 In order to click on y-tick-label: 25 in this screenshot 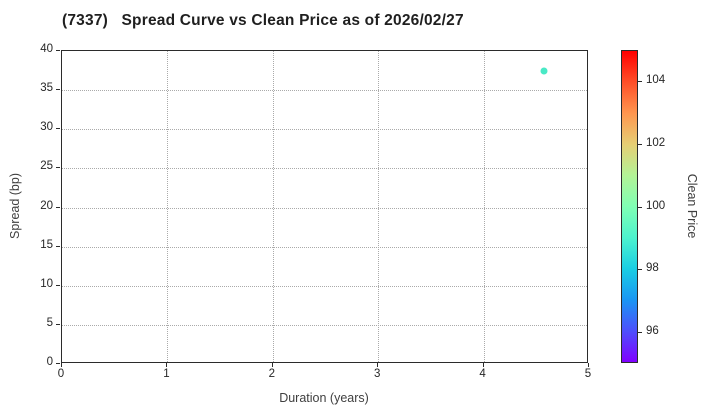, I will do `click(46, 166)`.